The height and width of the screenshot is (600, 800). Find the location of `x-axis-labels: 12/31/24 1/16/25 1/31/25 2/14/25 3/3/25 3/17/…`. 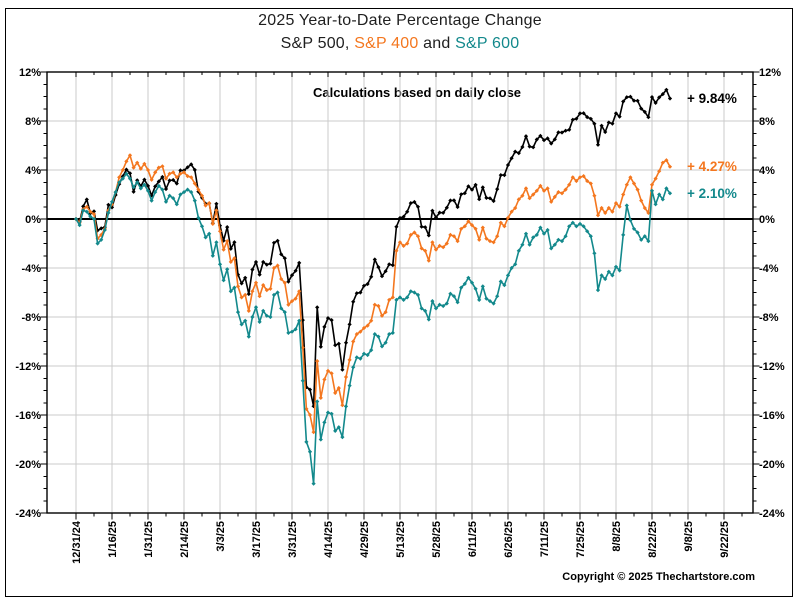

x-axis-labels: 12/31/24 1/16/25 1/31/25 2/14/25 3/3/25 3/17/… is located at coordinates (401, 542).